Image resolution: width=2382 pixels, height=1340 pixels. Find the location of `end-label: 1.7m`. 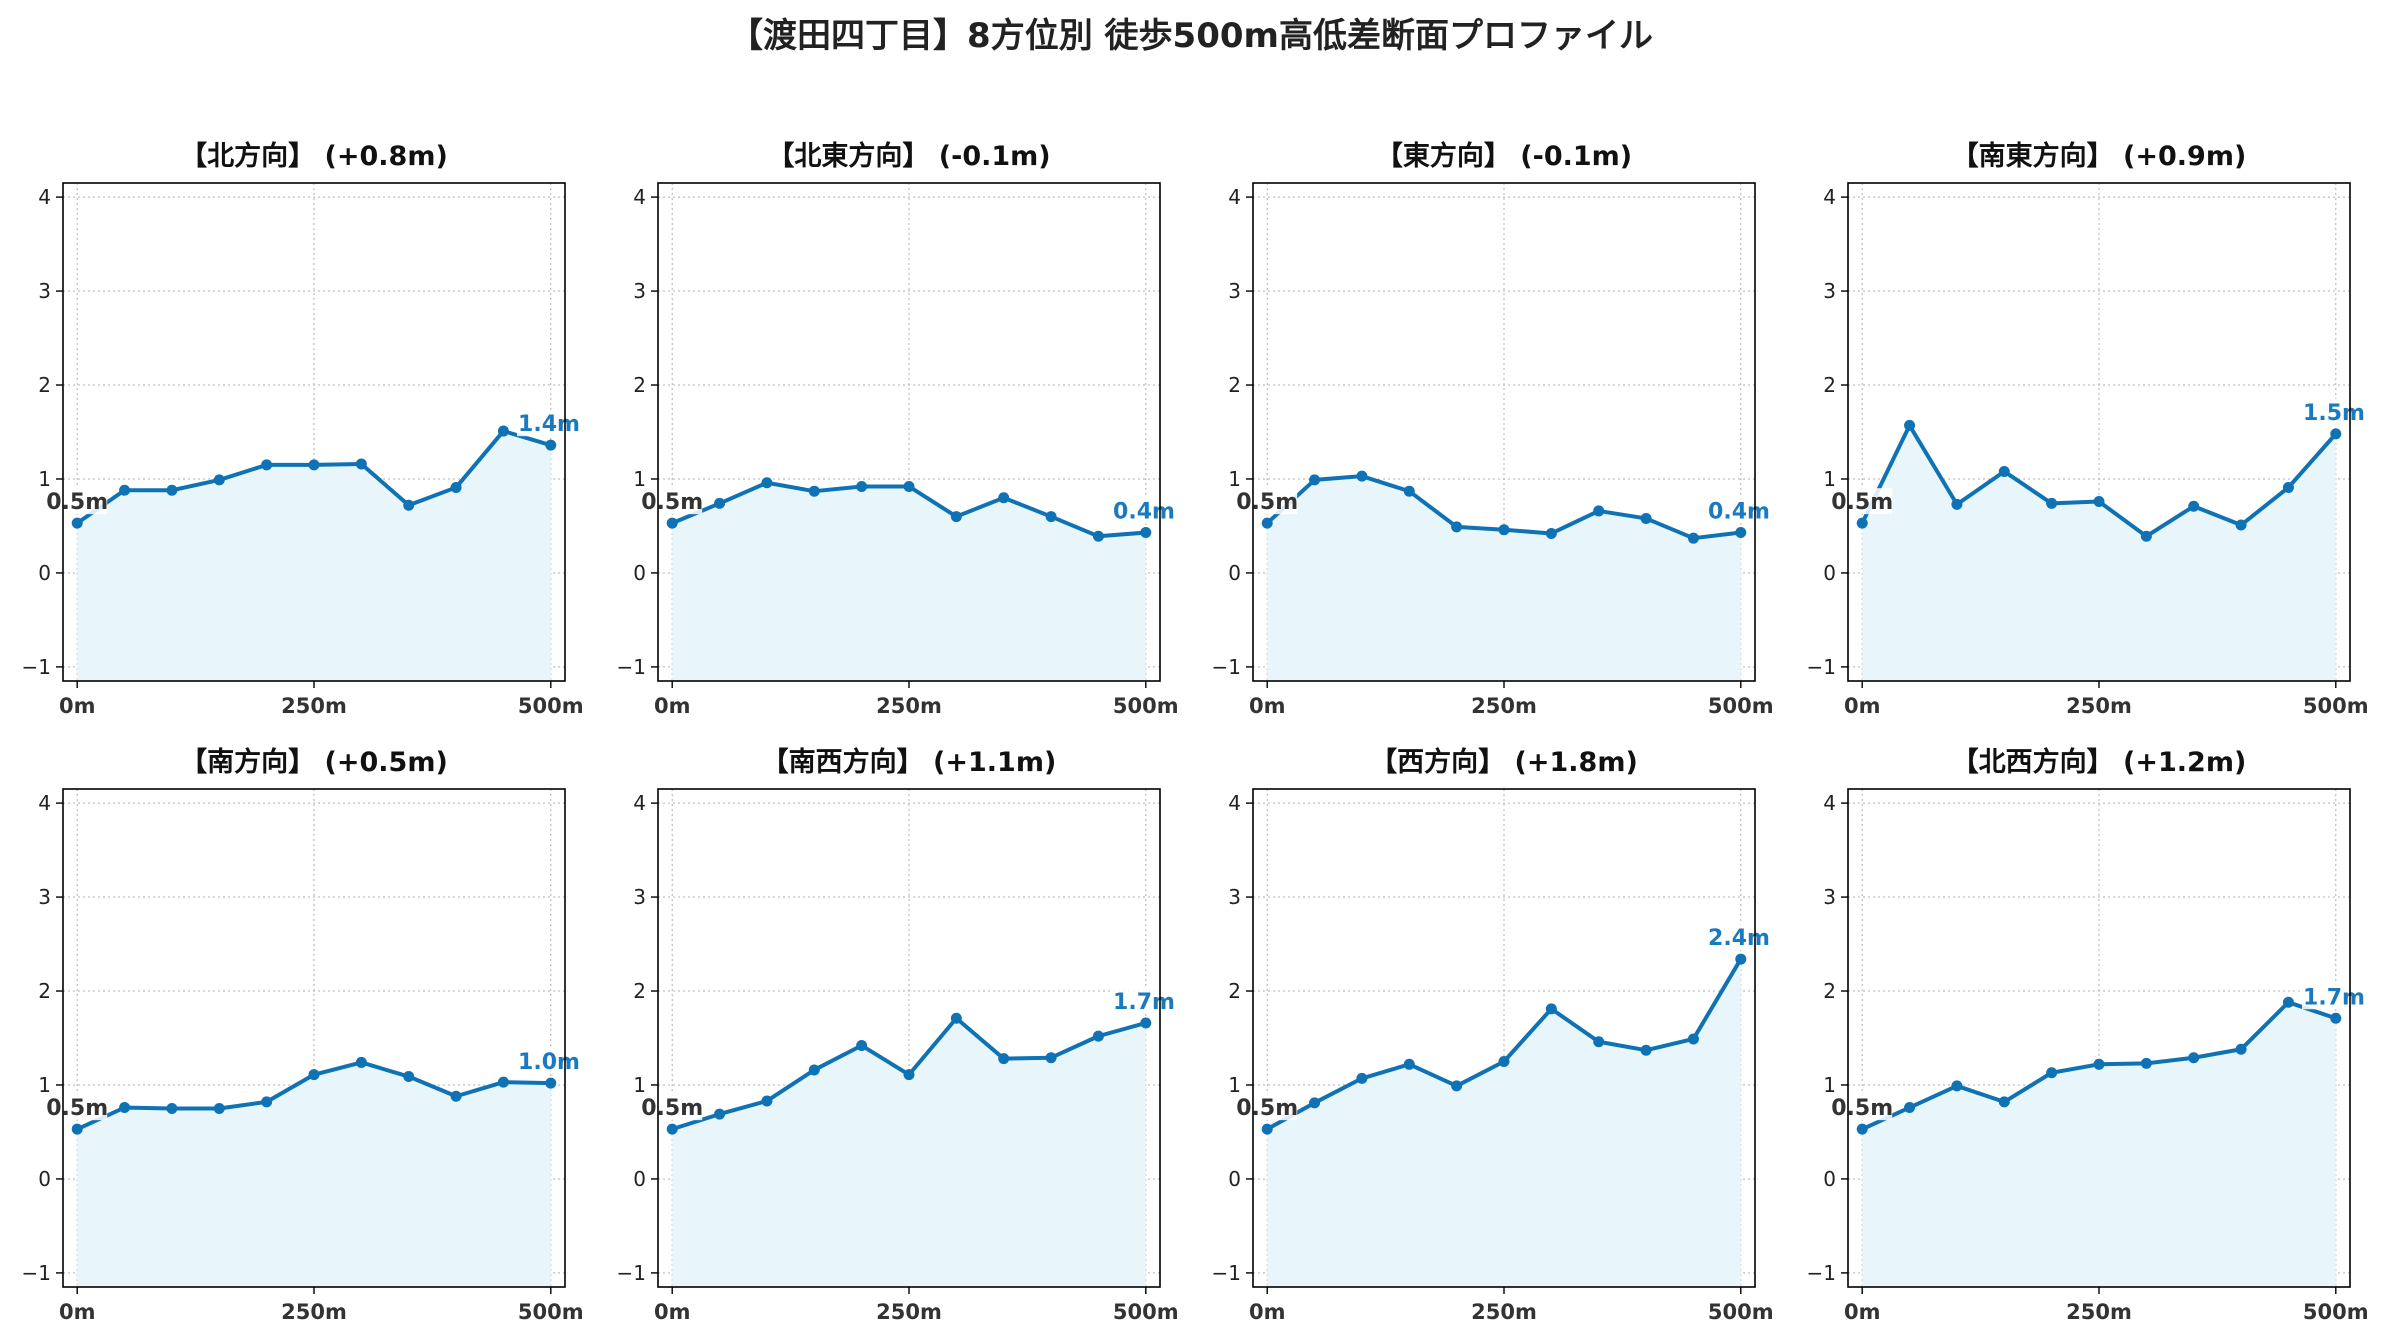

end-label: 1.7m is located at coordinates (1144, 1002).